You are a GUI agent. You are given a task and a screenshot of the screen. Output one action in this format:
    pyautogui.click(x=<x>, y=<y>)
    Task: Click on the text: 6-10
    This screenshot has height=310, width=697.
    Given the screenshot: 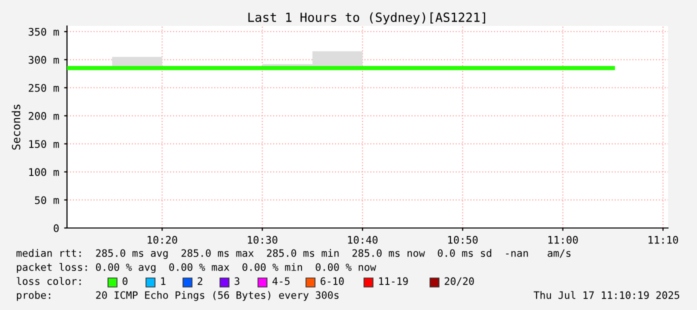 What is the action you would take?
    pyautogui.click(x=332, y=281)
    